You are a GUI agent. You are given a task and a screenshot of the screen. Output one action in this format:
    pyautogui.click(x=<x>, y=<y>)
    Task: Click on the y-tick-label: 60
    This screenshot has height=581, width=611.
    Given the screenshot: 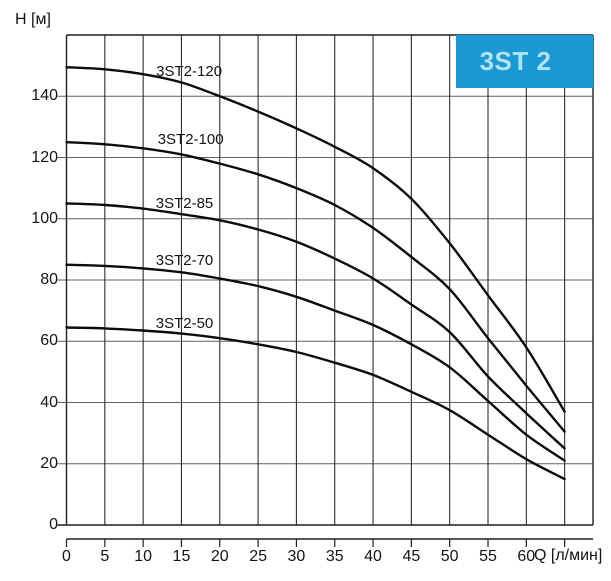 What is the action you would take?
    pyautogui.click(x=49, y=341)
    